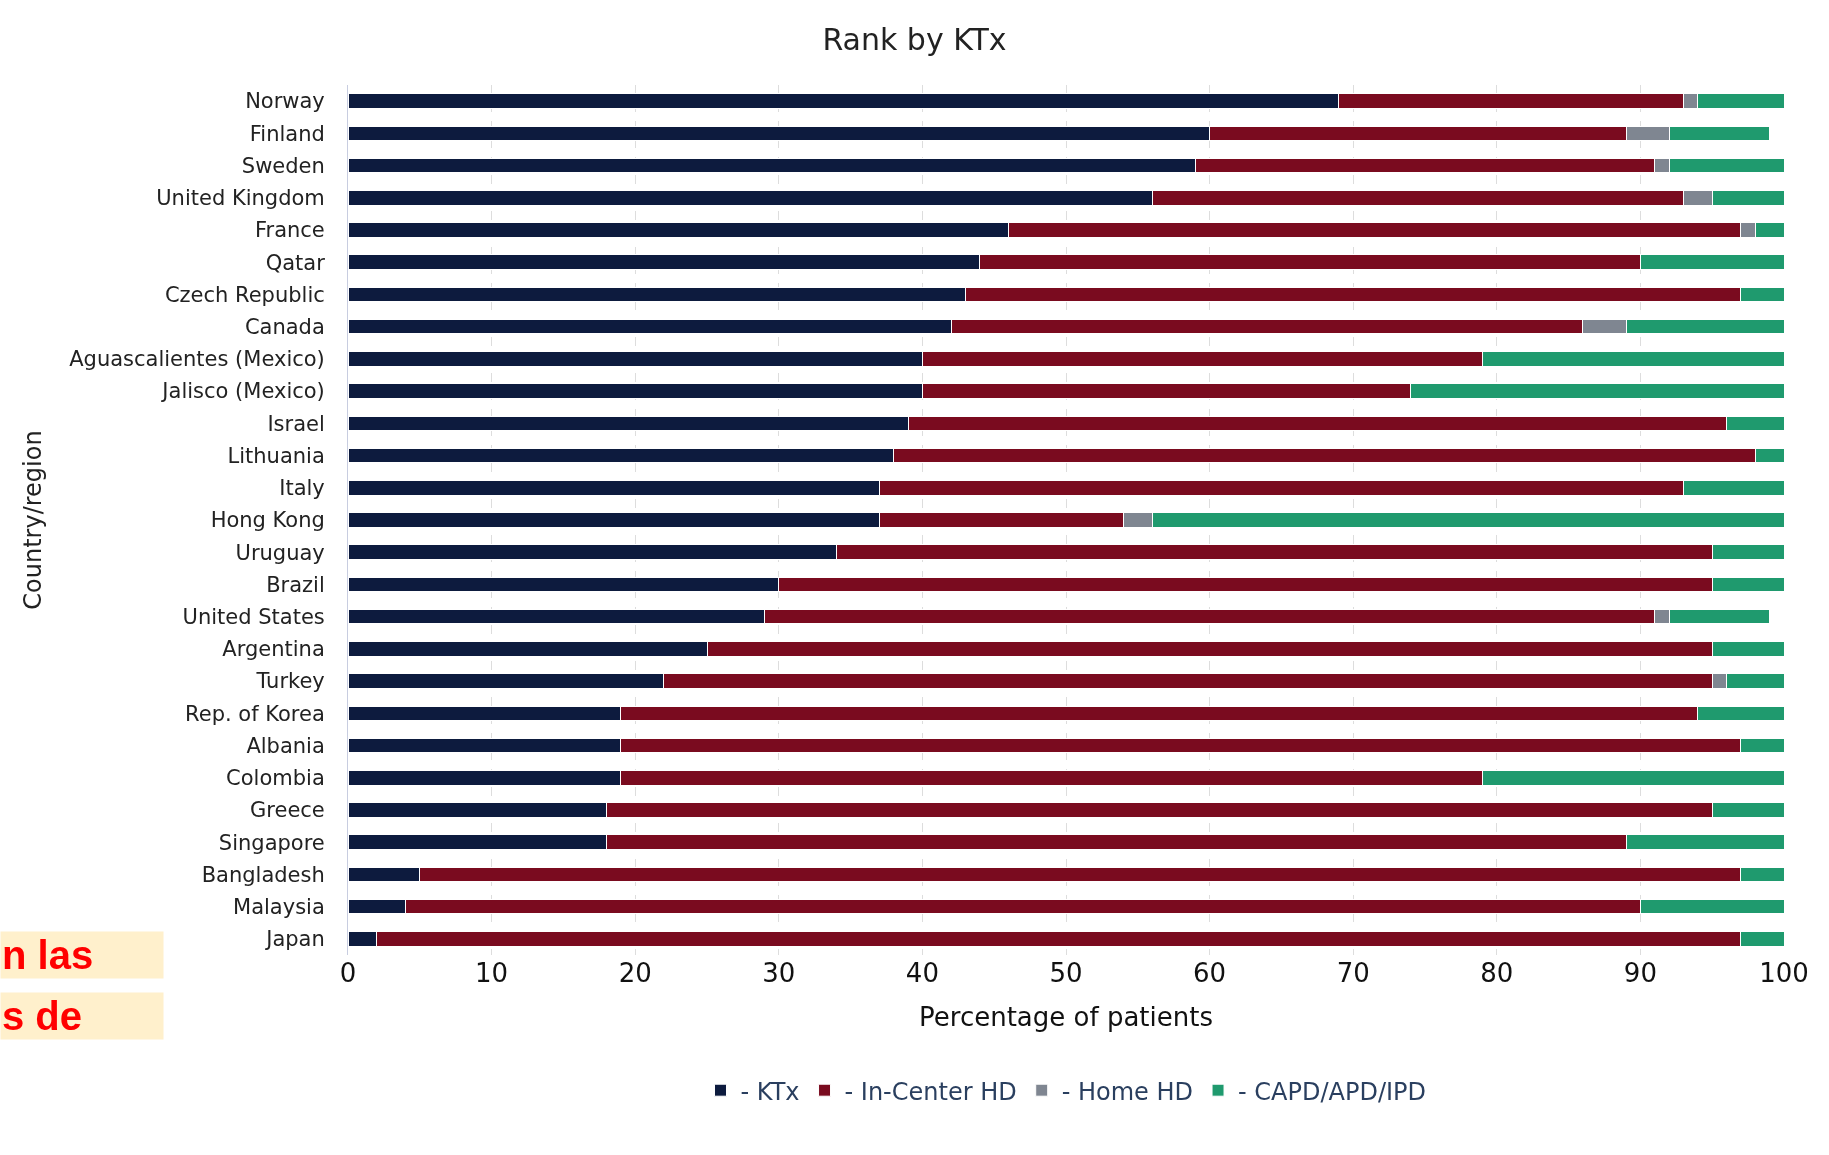 The width and height of the screenshot is (1829, 1155). Describe the element at coordinates (295, 584) in the screenshot. I see `y-tick-label: Brazil` at that location.